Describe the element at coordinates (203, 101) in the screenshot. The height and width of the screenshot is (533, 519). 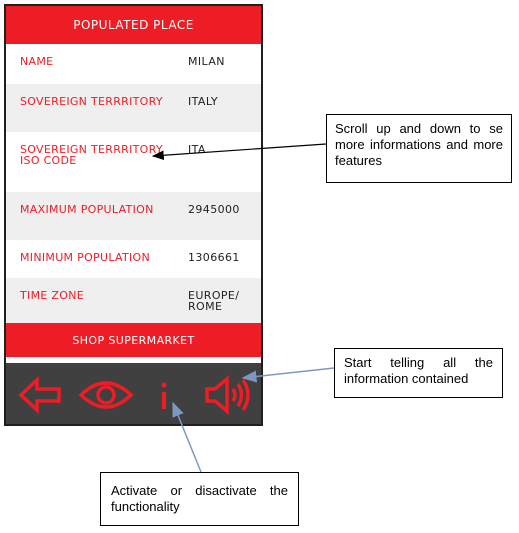
I see `row-value: ITALY` at that location.